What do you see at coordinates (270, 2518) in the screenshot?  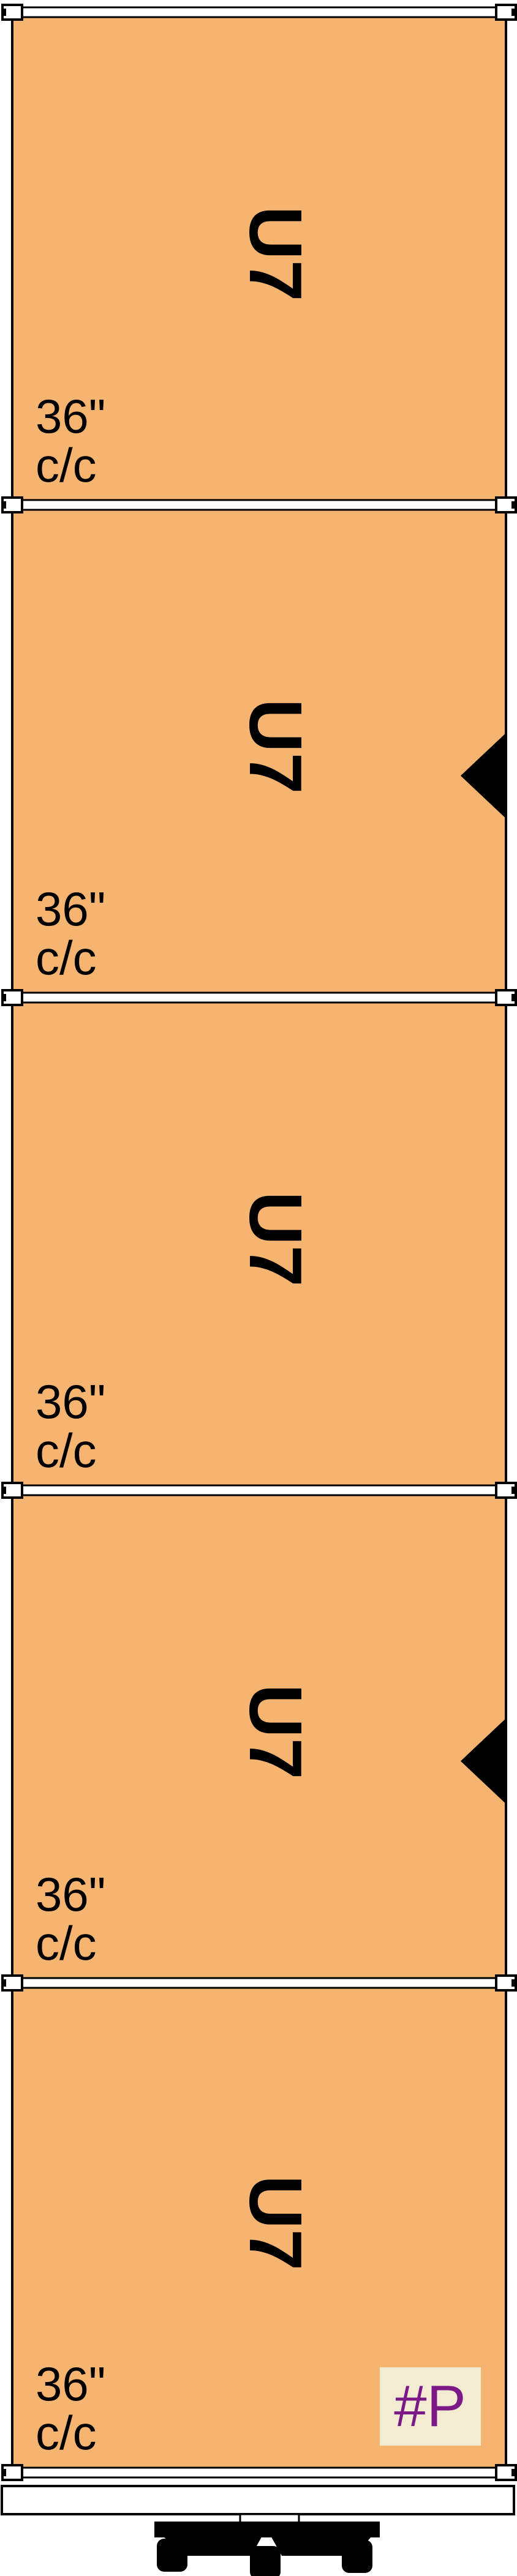 I see `caster-mount` at bounding box center [270, 2518].